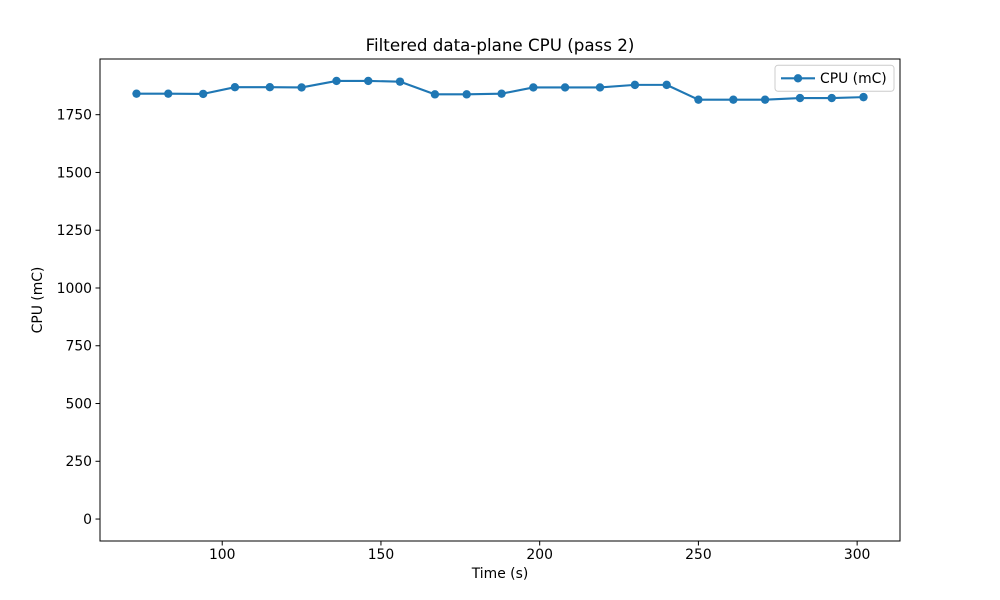 The image size is (1000, 600). Describe the element at coordinates (381, 555) in the screenshot. I see `x-tick-label: 150` at that location.